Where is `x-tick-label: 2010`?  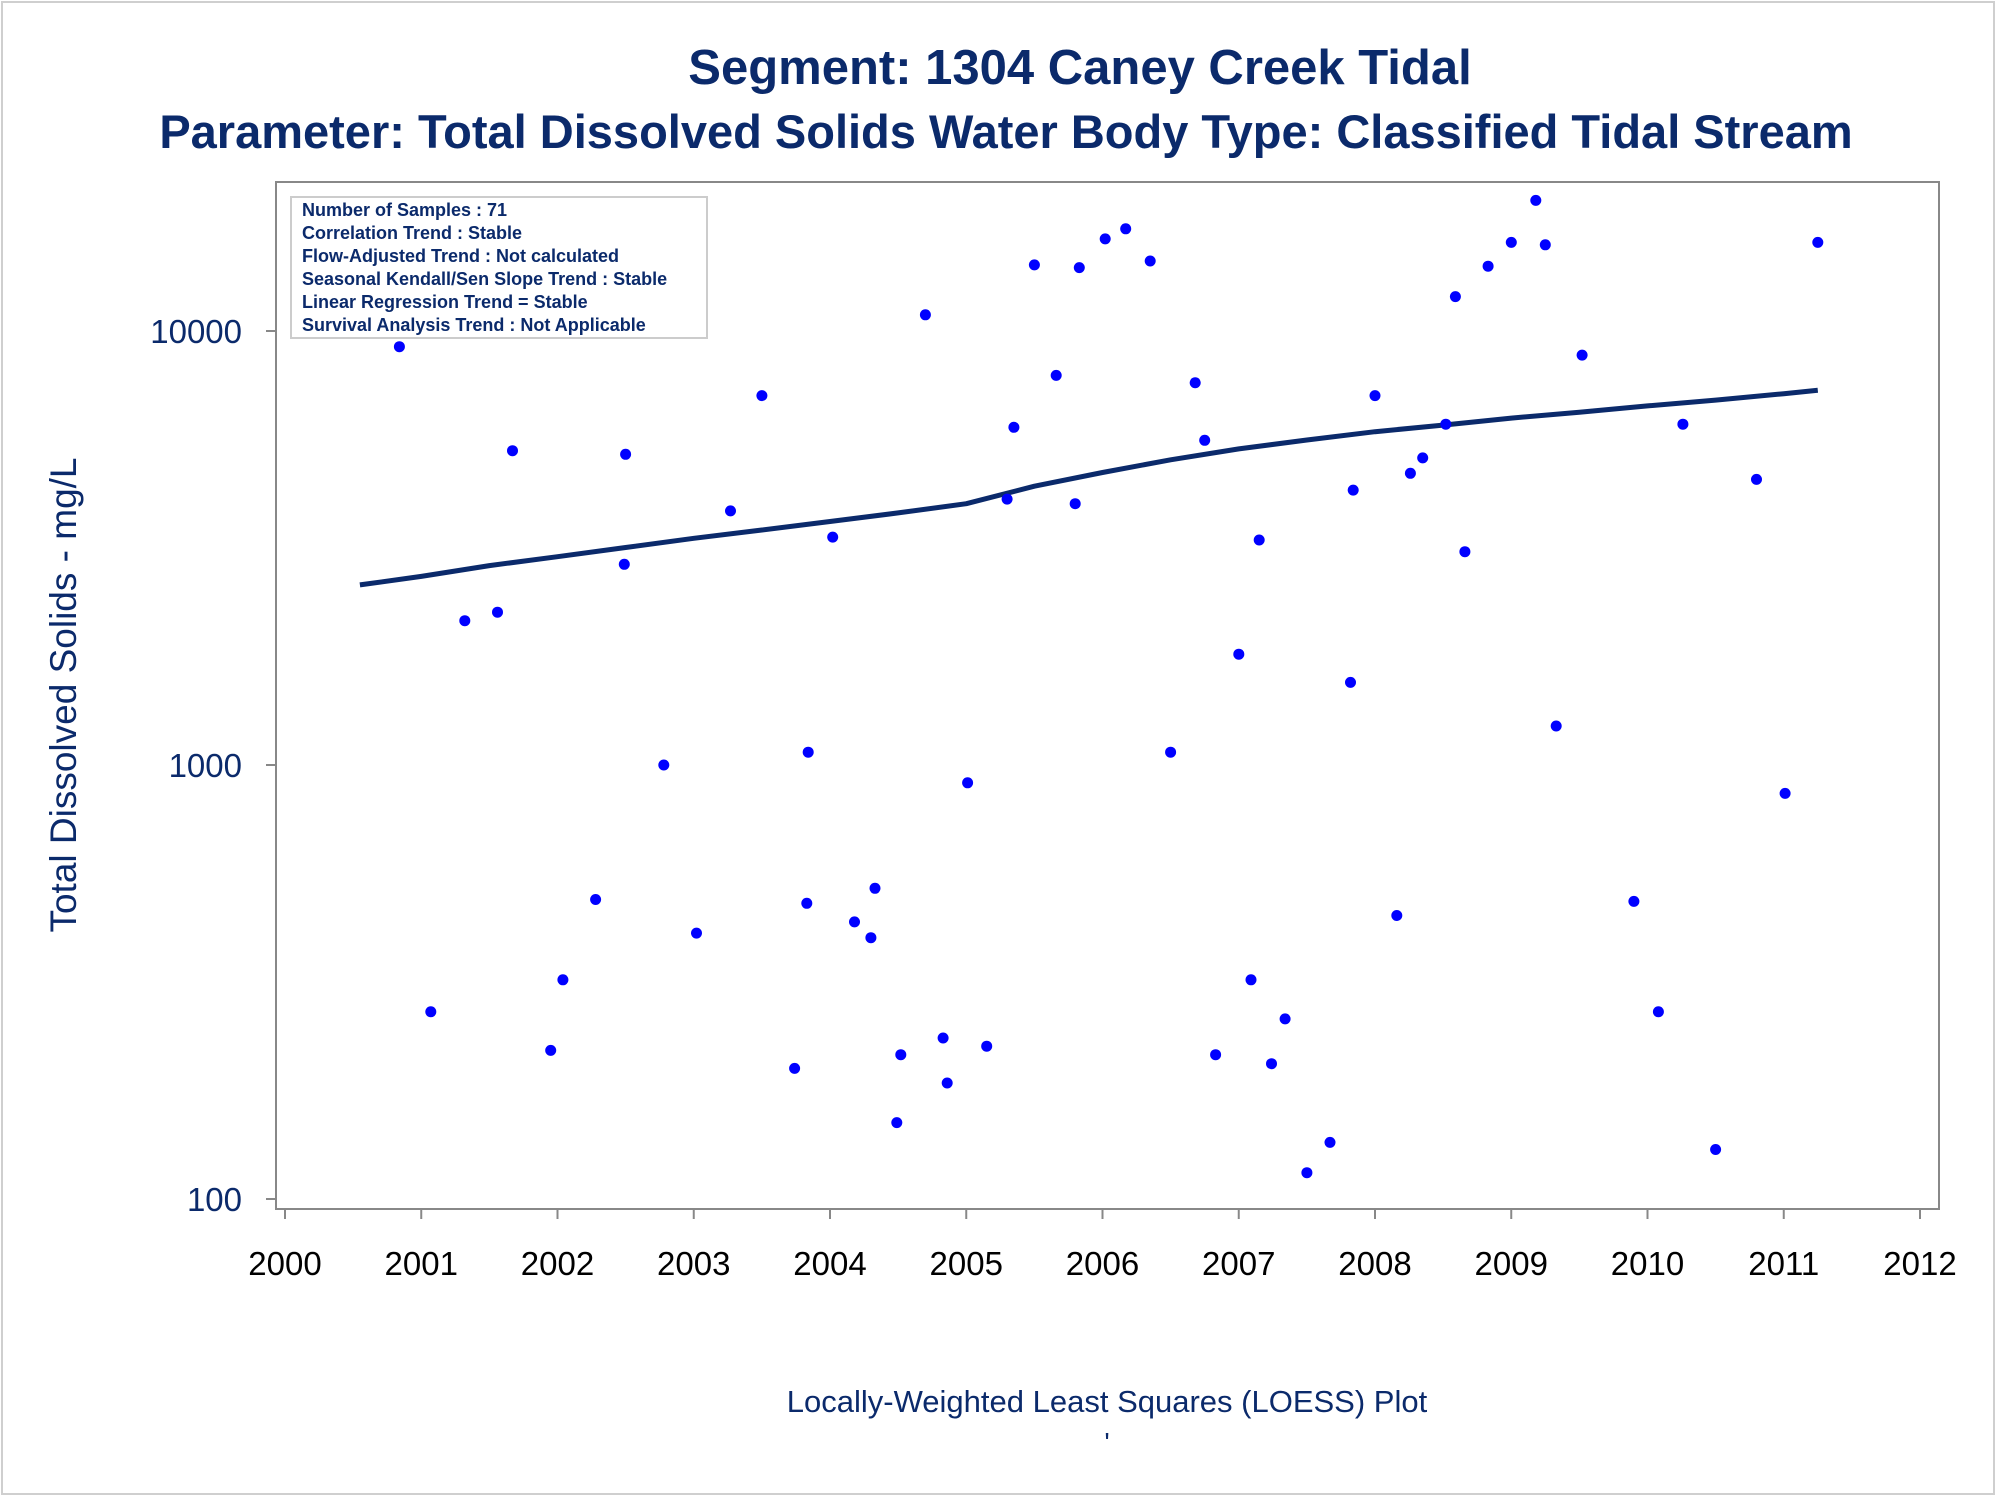
x-tick-label: 2010 is located at coordinates (1647, 1263).